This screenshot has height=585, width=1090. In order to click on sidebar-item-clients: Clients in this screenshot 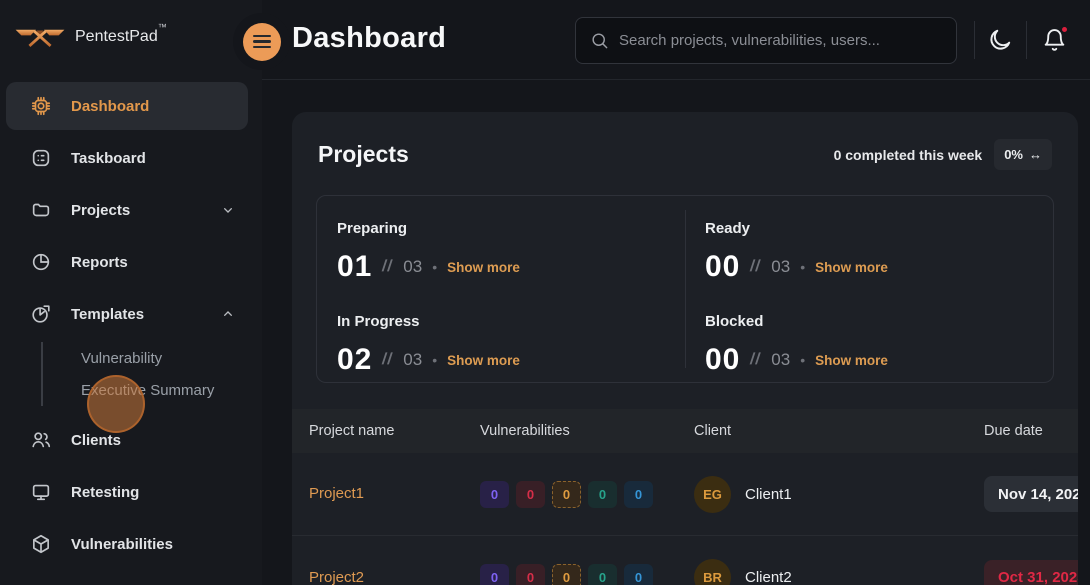, I will do `click(127, 440)`.